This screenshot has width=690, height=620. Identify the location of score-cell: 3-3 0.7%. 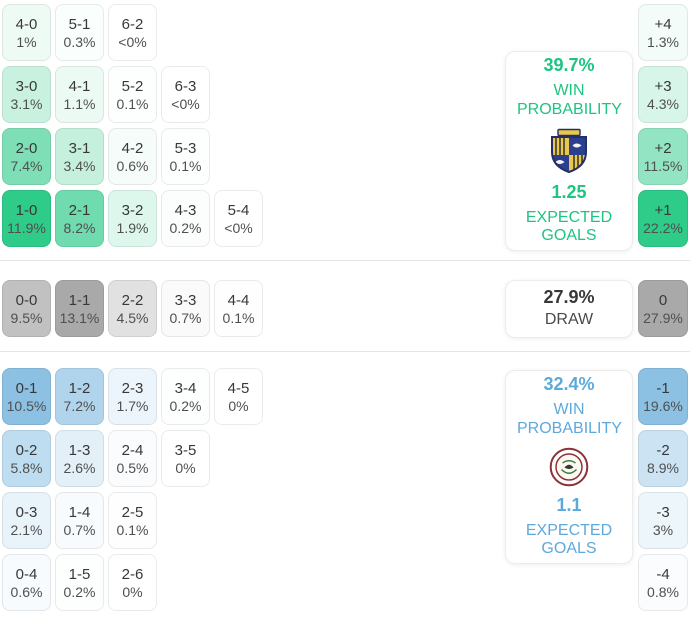
(185, 308).